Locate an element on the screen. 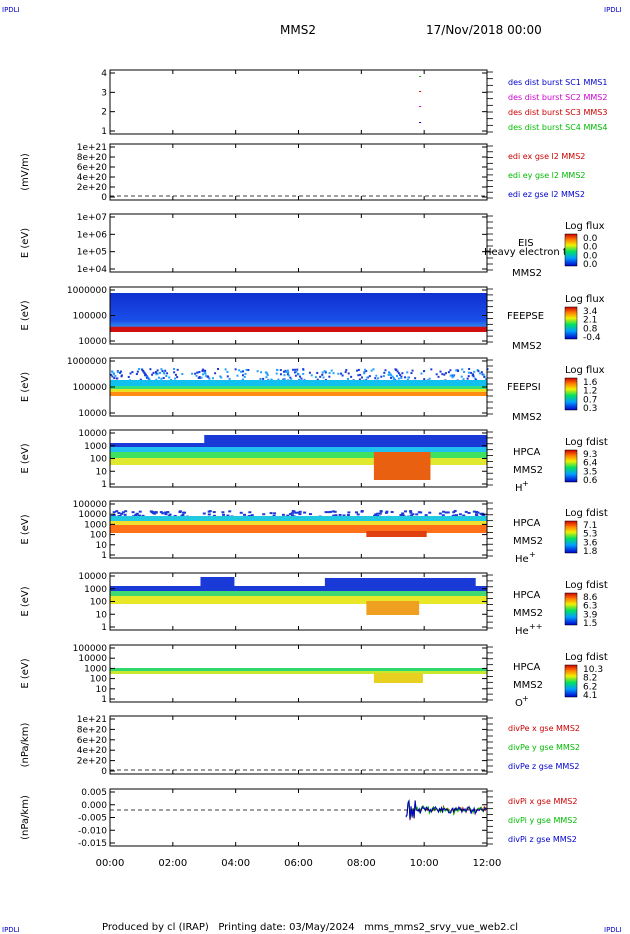 The height and width of the screenshot is (934, 630). y-tick-label: 100000 is located at coordinates (90, 649).